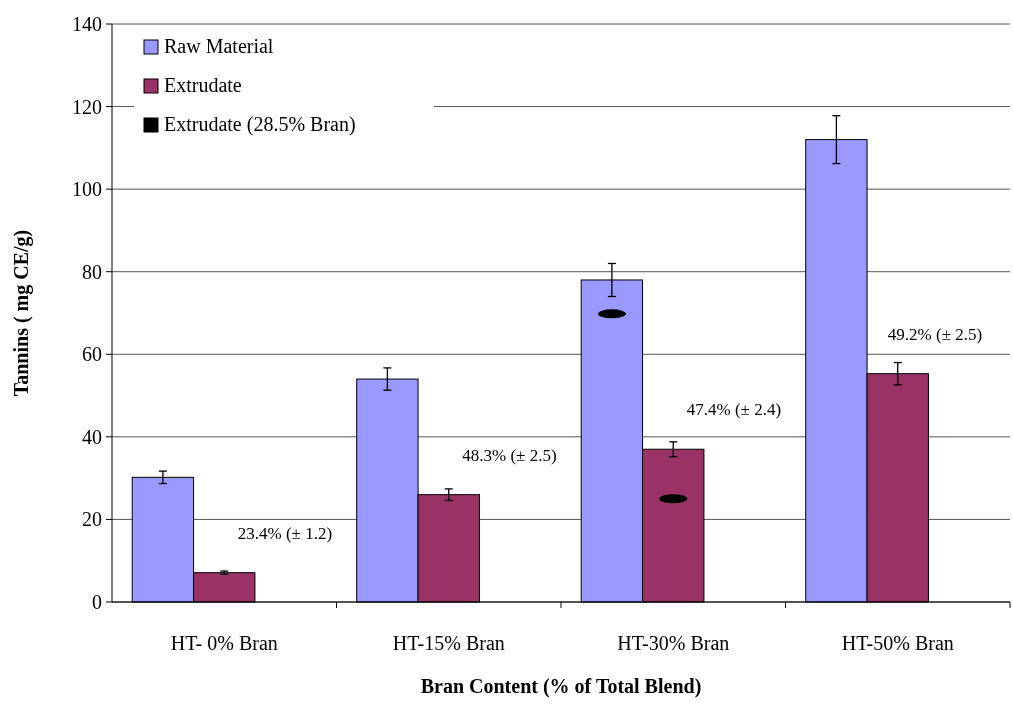 The height and width of the screenshot is (705, 1013). I want to click on x-tick-label: HT-50% Bran, so click(897, 643).